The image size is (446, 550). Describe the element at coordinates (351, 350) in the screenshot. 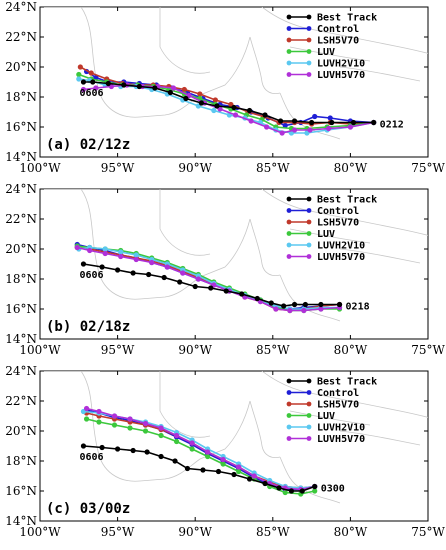

I see `x-tick-label: 80°W` at that location.